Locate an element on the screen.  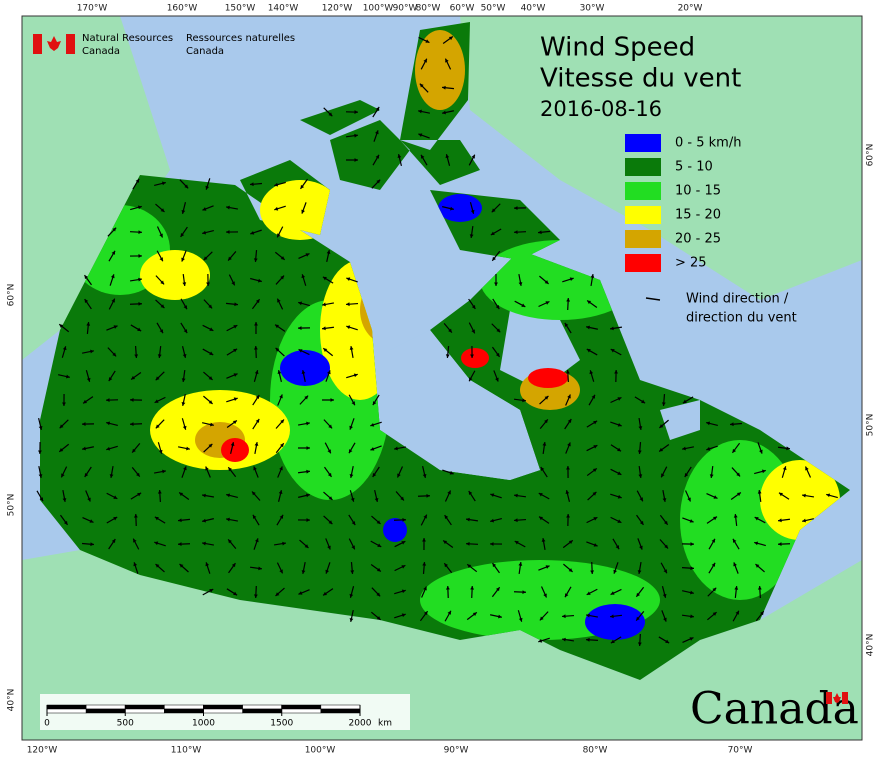
scale-label: 0 is located at coordinates (47, 724).